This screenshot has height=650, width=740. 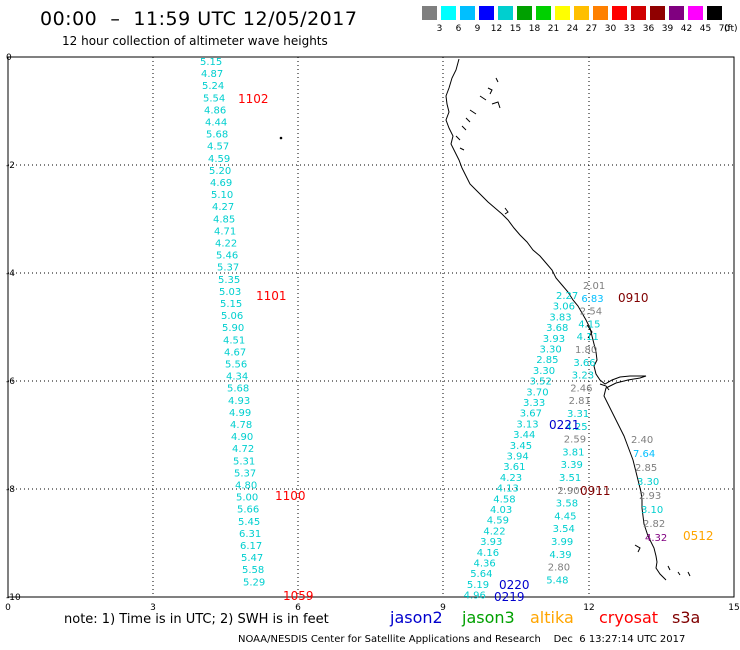 What do you see at coordinates (213, 86) in the screenshot?
I see `wave-height-value: 5.24` at bounding box center [213, 86].